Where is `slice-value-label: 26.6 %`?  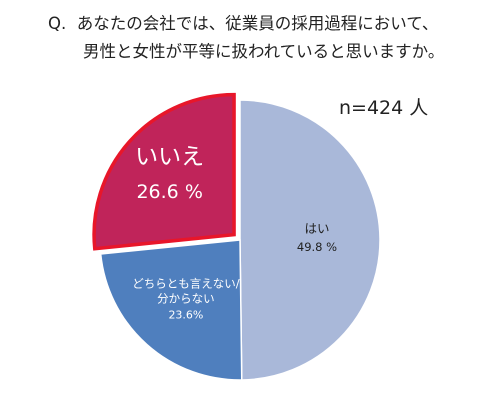 slice-value-label: 26.6 % is located at coordinates (169, 192).